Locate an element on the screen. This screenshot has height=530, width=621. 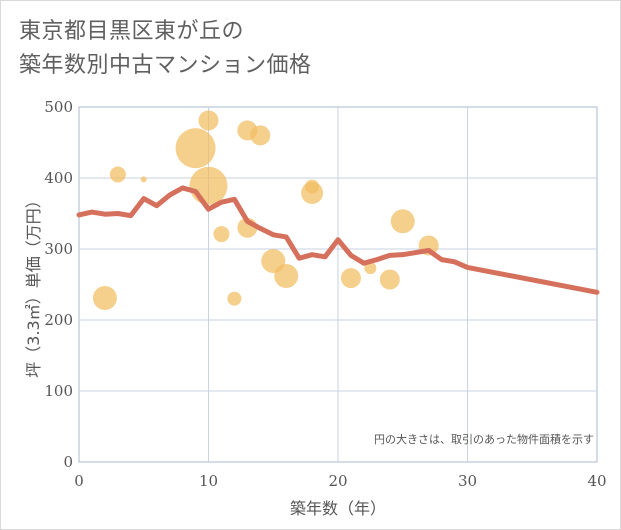
size-note: 円の大きさは、取引のあった物件面積を示す is located at coordinates (484, 439).